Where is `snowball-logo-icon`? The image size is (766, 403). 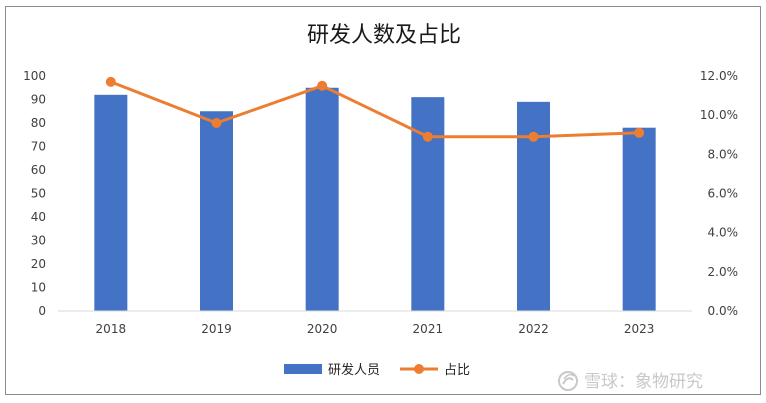
snowball-logo-icon is located at coordinates (568, 381).